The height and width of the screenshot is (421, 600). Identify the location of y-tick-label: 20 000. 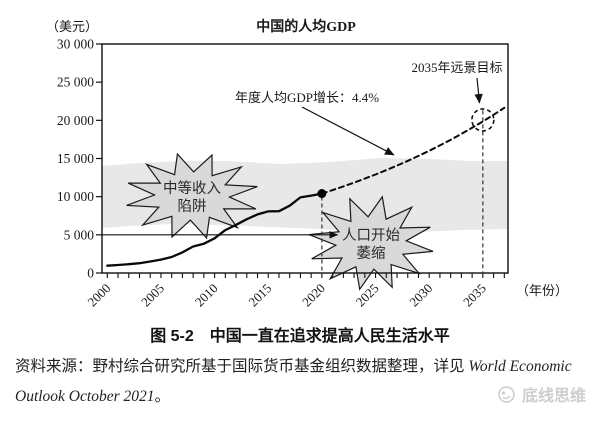
(75, 120).